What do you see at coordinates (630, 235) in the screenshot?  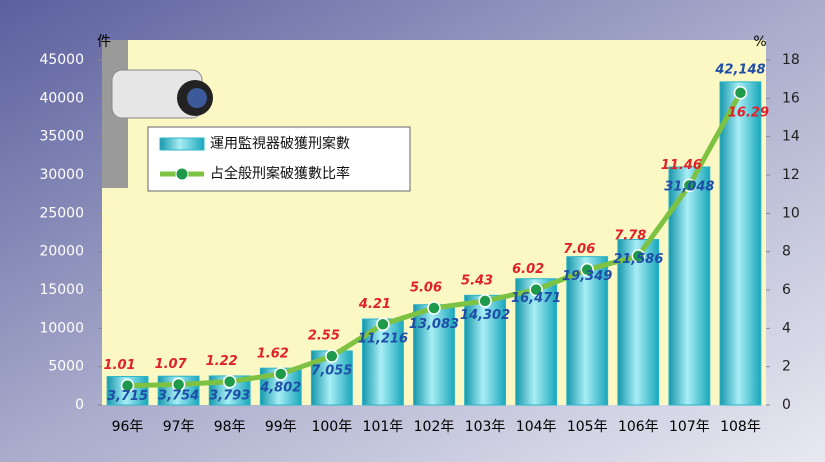 I see `line-value-label: 7.78` at bounding box center [630, 235].